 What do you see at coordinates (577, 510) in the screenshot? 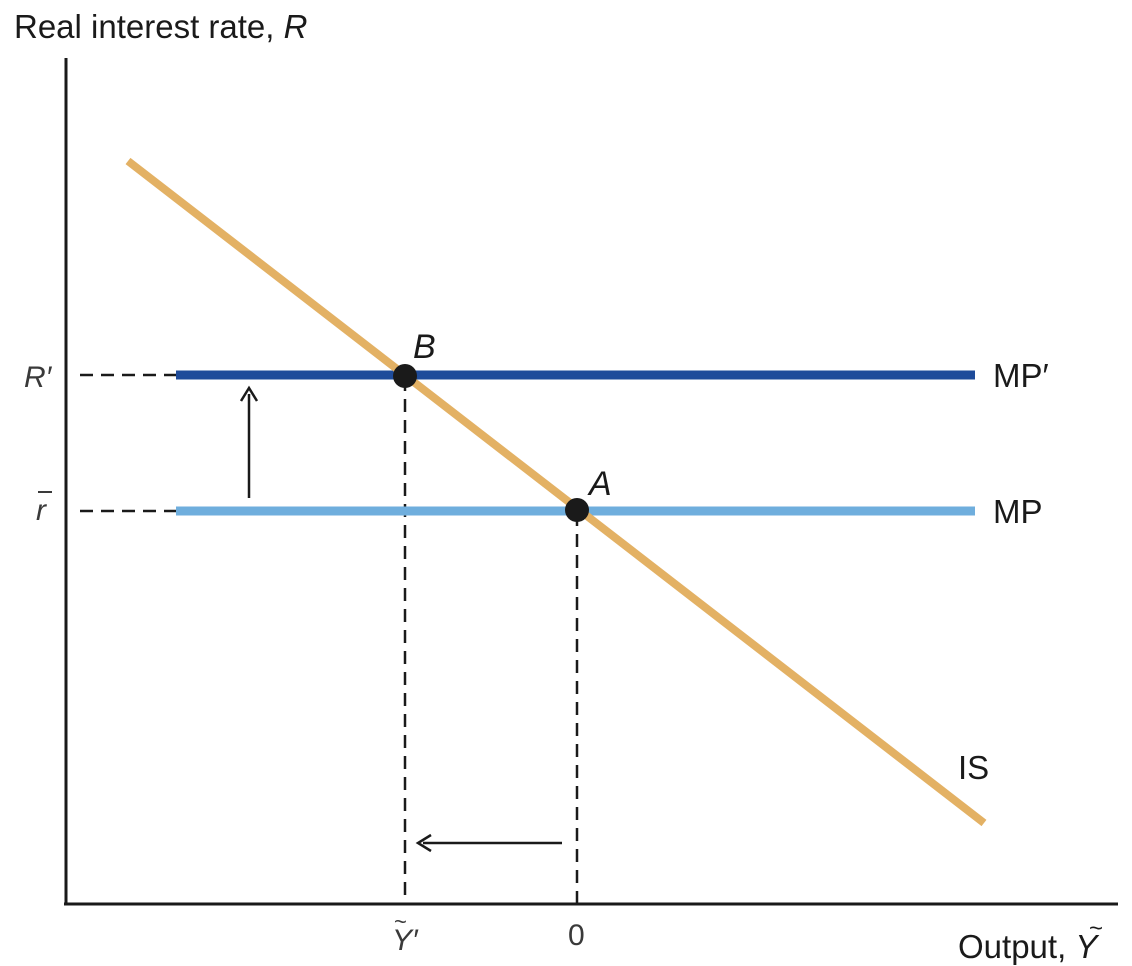
I see `point-a` at bounding box center [577, 510].